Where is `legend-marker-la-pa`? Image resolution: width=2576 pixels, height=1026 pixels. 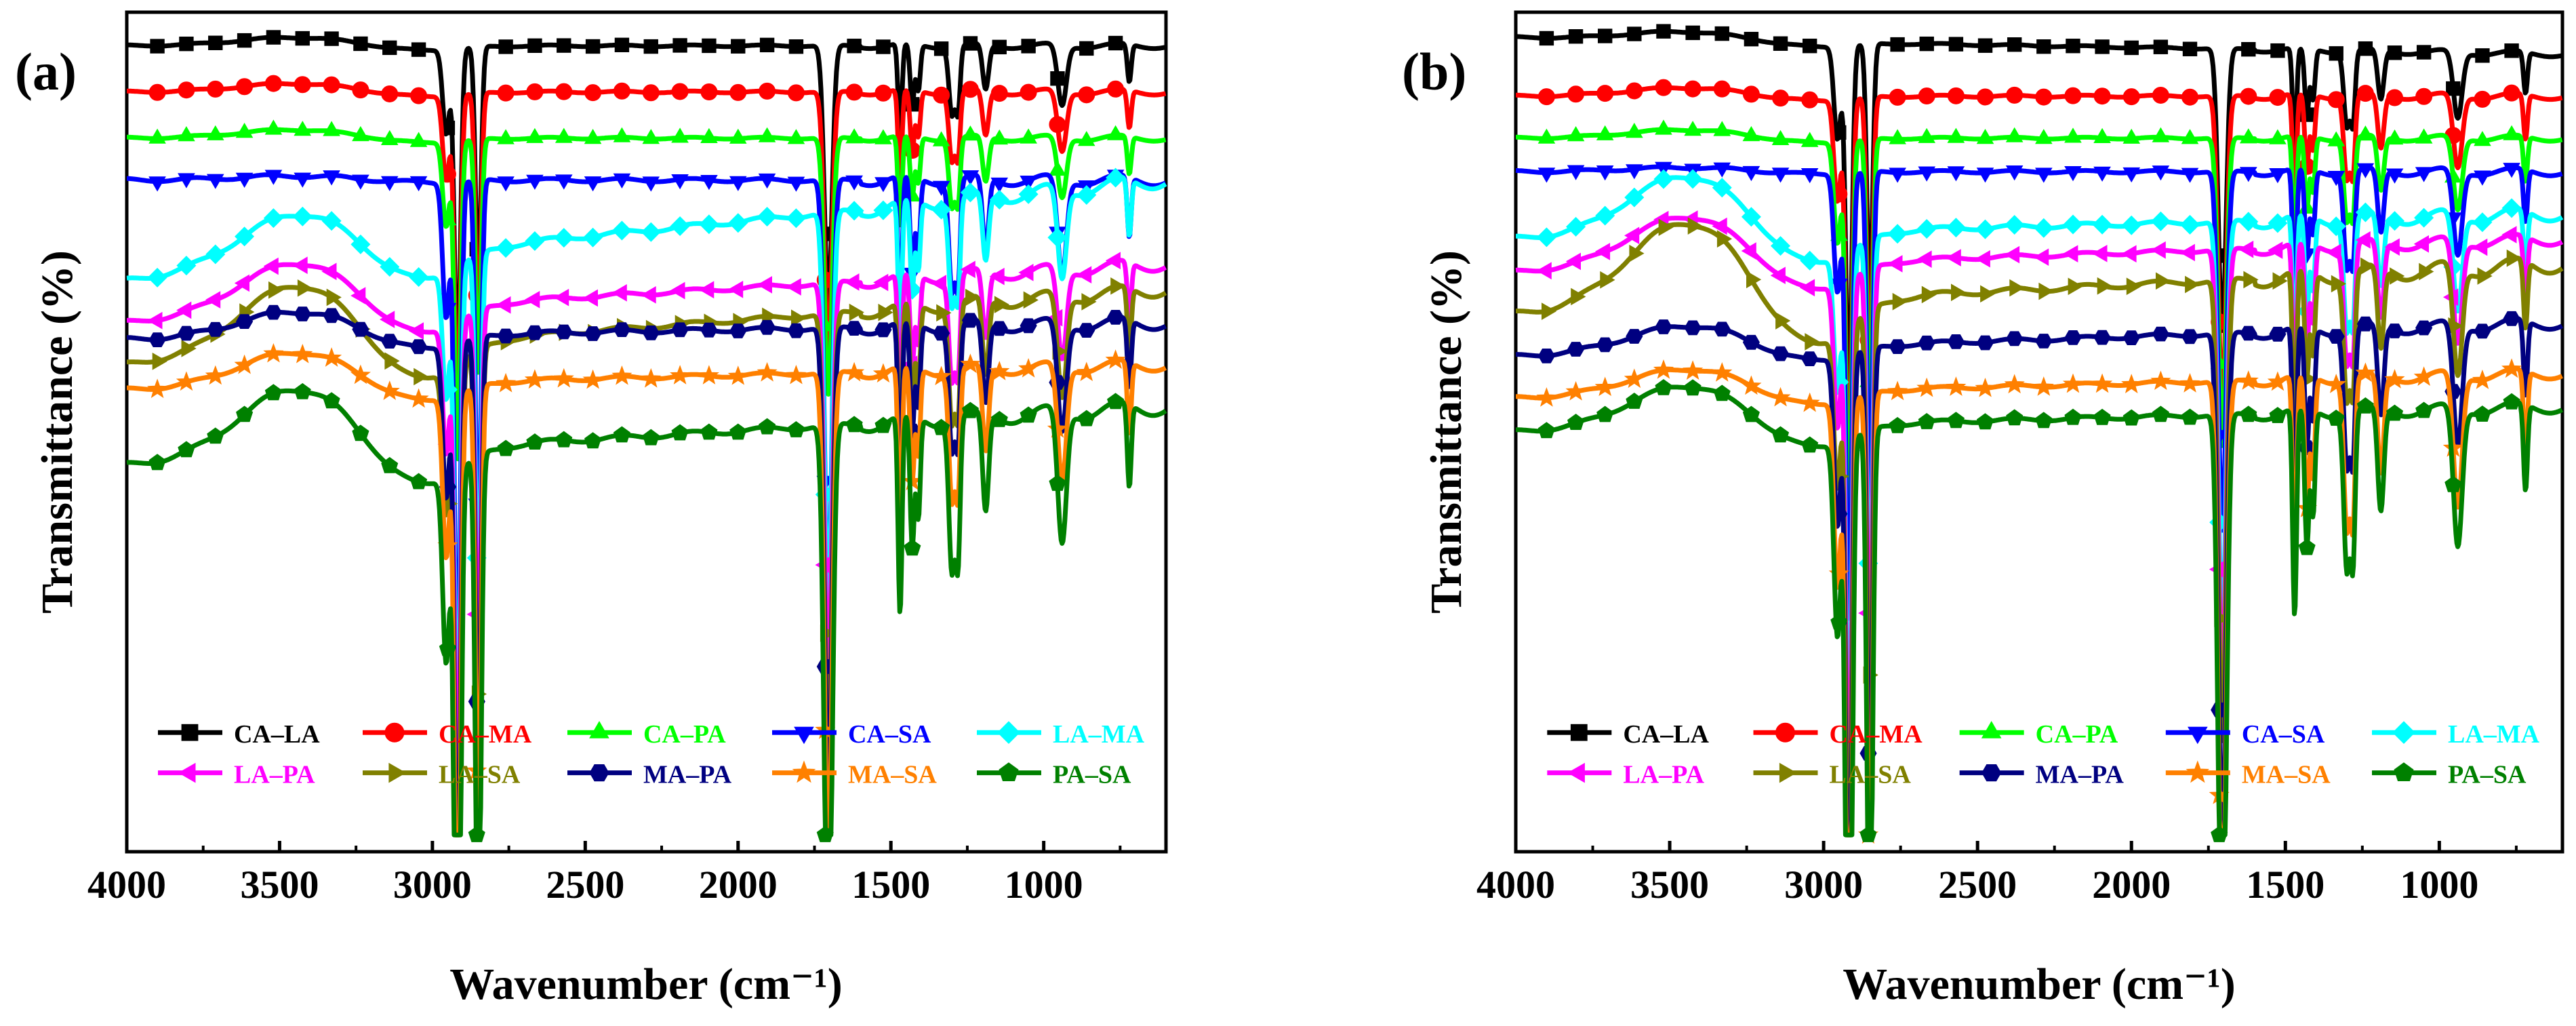
legend-marker-la-pa is located at coordinates (187, 772).